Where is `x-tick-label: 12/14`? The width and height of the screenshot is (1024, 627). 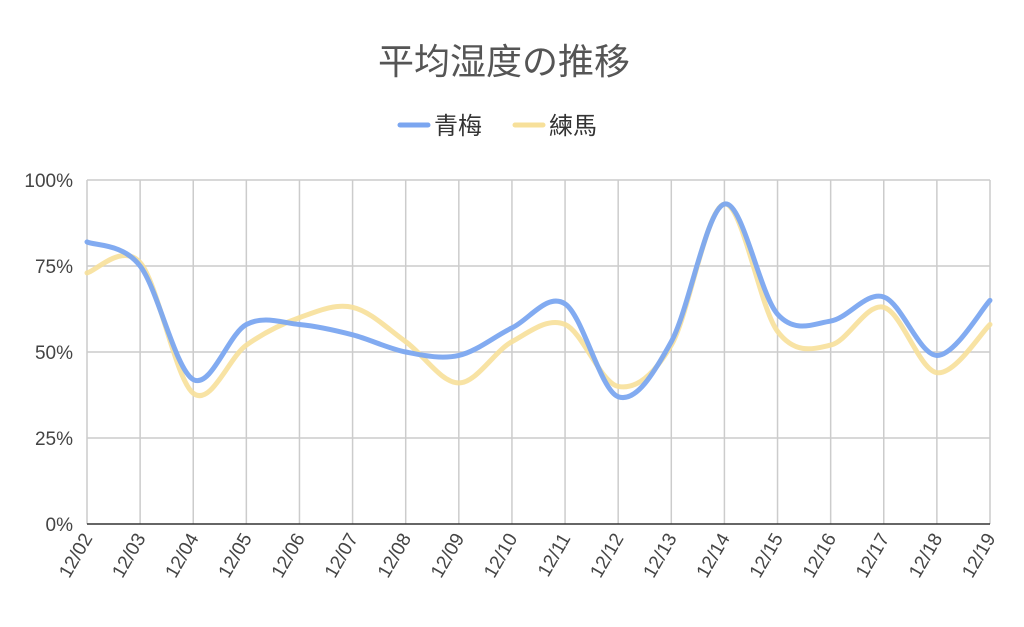
x-tick-label: 12/14 is located at coordinates (714, 556).